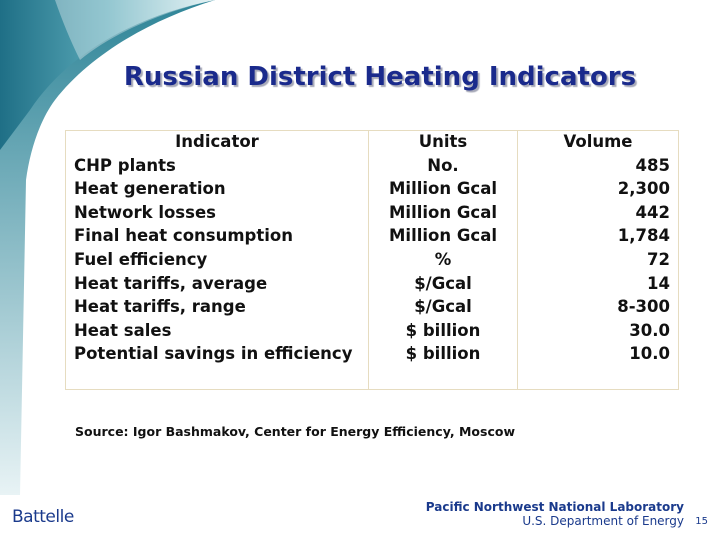 Image resolution: width=720 pixels, height=540 pixels. Describe the element at coordinates (554, 507) in the screenshot. I see `lab-name: Pacific Northwest National Laboratory` at that location.